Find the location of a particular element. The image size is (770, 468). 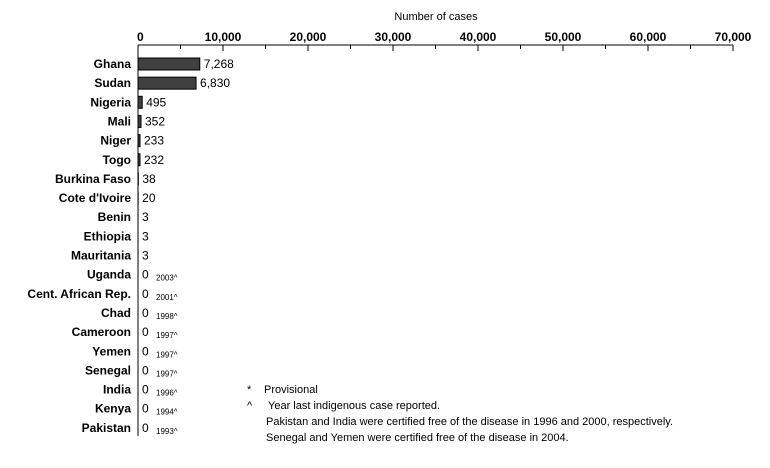

note-caret-text: Year last indigenous case reported. is located at coordinates (354, 406).